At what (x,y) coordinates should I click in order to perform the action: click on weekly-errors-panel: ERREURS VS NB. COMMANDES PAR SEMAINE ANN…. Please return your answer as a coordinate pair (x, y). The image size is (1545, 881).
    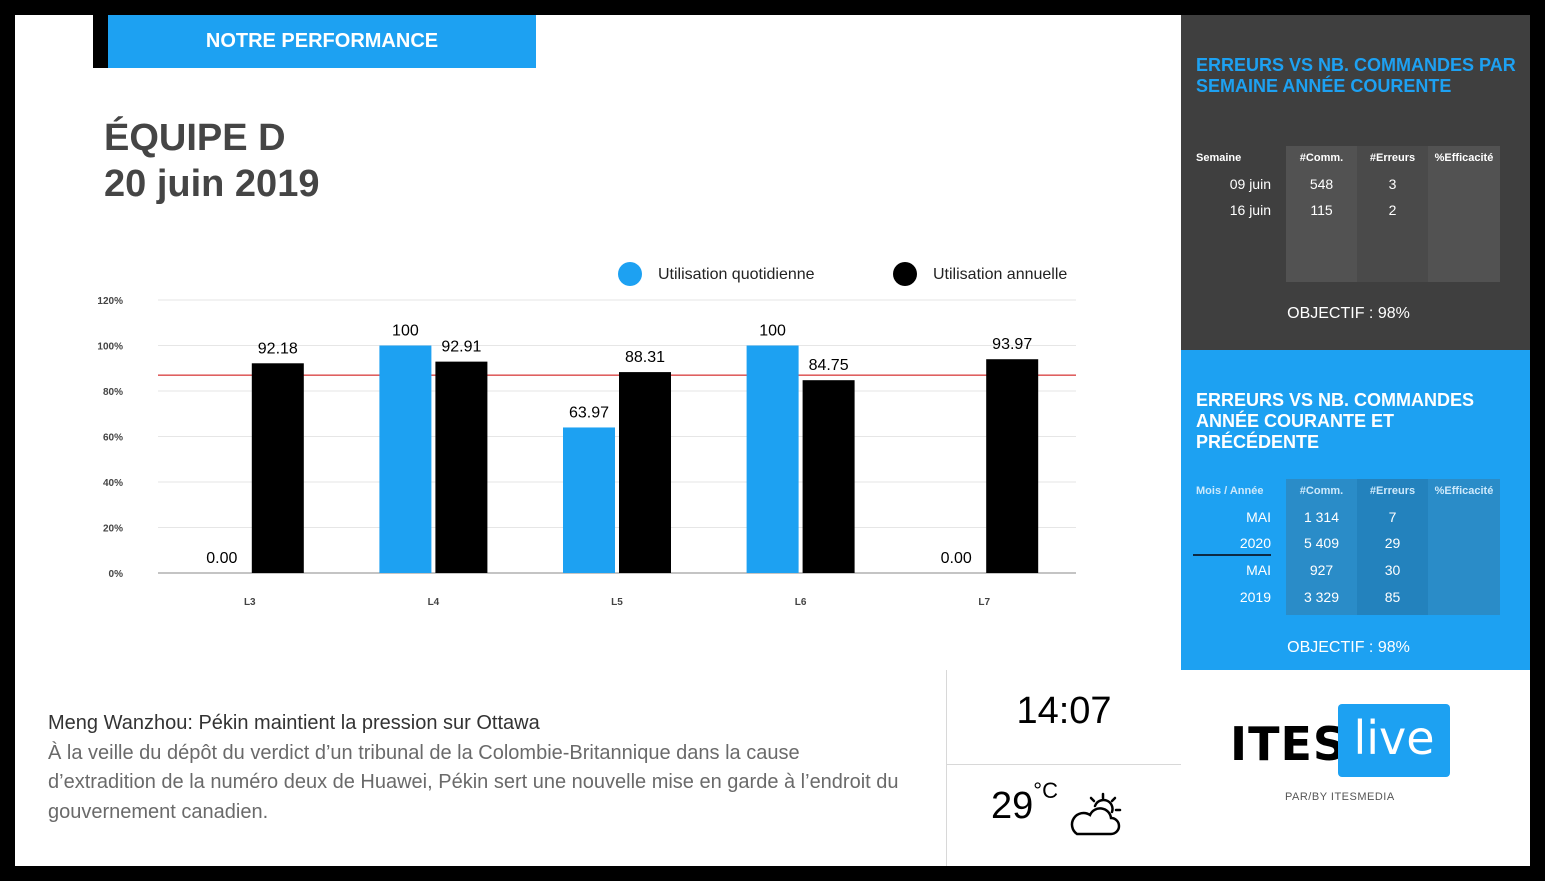
    Looking at the image, I should click on (1355, 182).